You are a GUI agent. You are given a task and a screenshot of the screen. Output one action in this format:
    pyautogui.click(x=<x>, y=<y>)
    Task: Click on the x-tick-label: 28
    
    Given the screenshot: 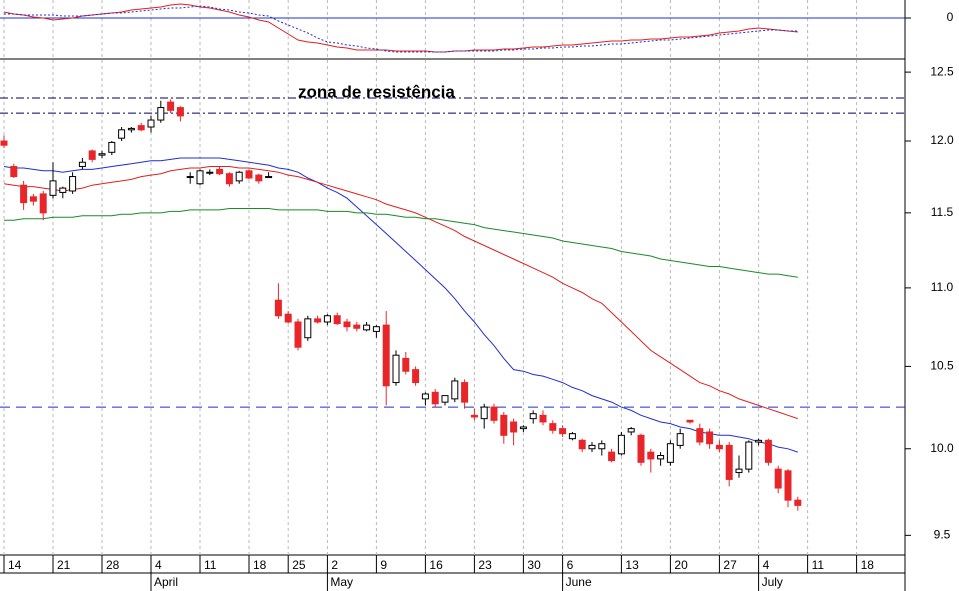 What is the action you would take?
    pyautogui.click(x=113, y=565)
    